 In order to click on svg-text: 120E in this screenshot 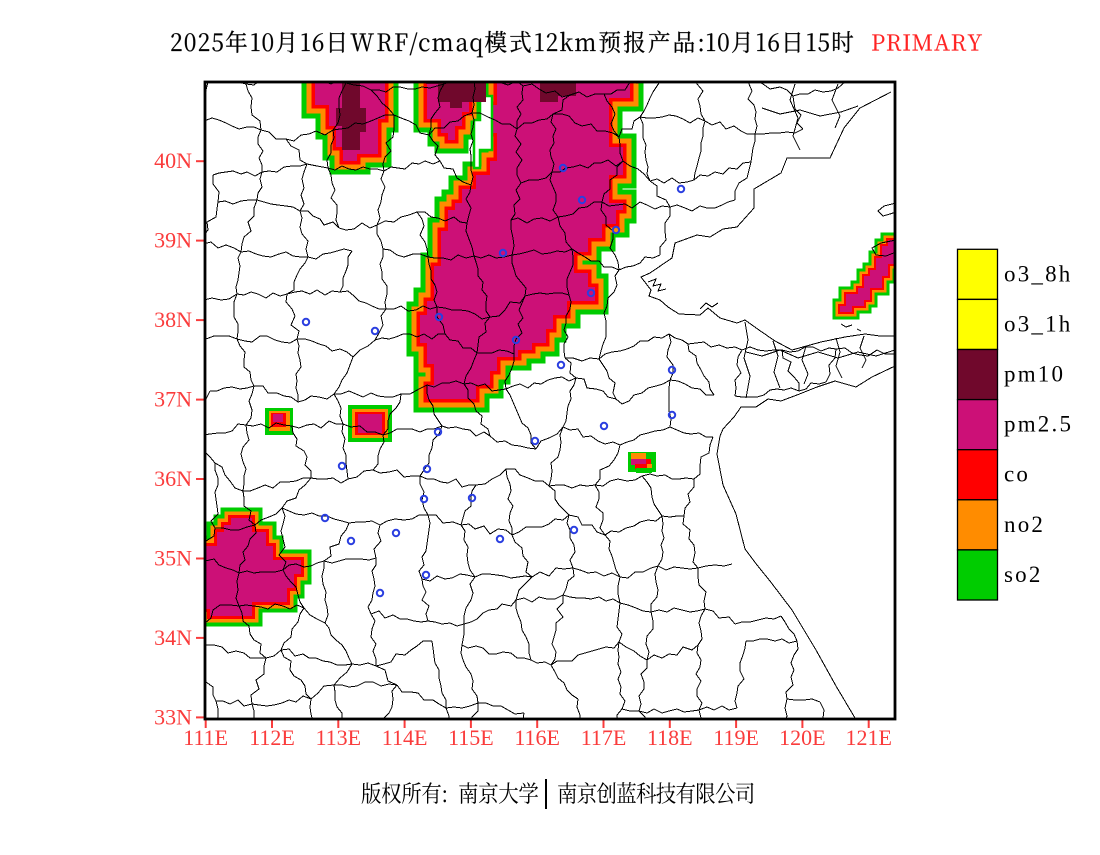, I will do `click(802, 737)`.